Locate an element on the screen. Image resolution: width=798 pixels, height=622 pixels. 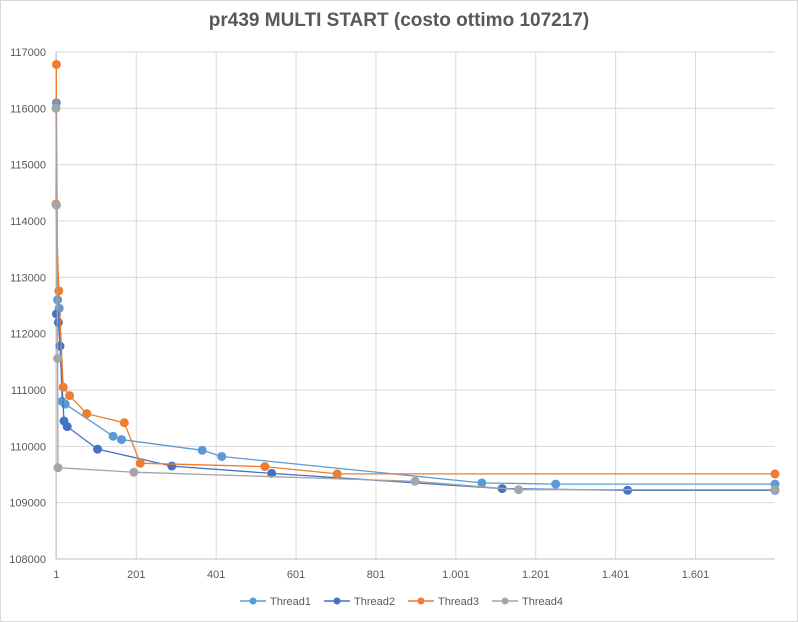
legend-item-thread1: Thread1 is located at coordinates (275, 602).